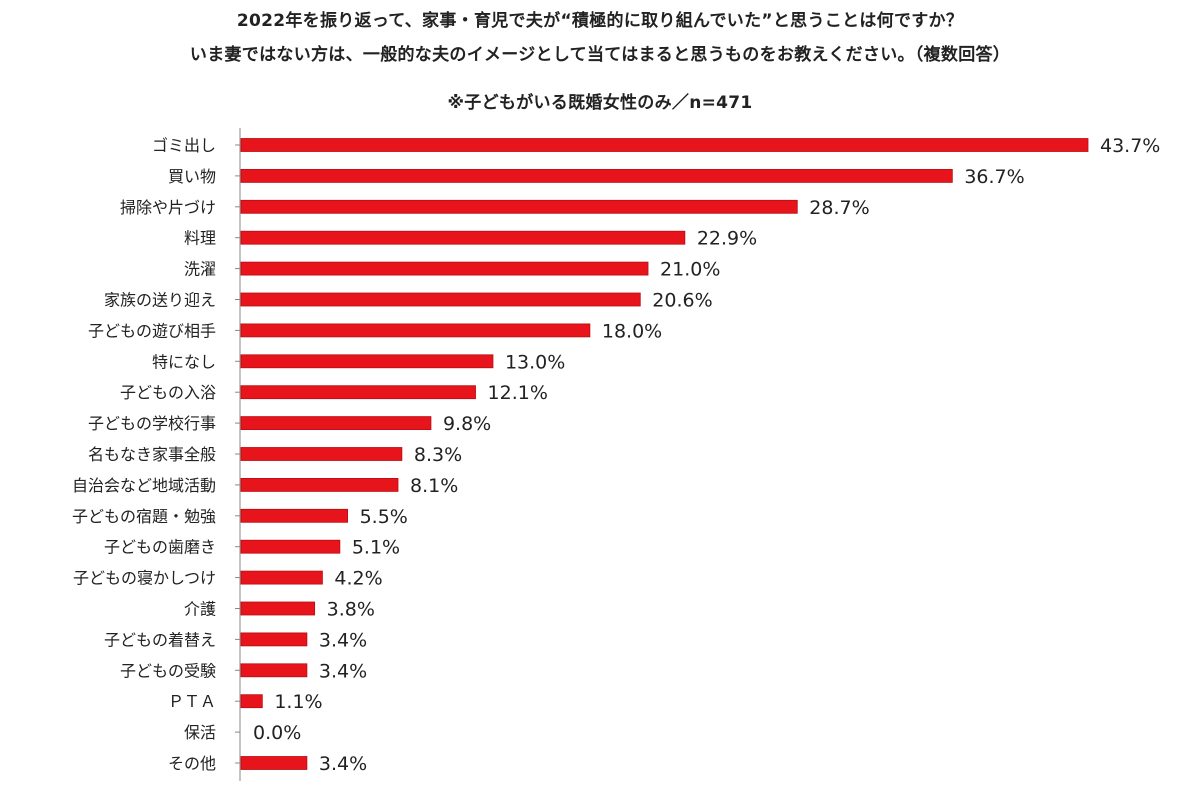  I want to click on data-label: 13.0%, so click(535, 362).